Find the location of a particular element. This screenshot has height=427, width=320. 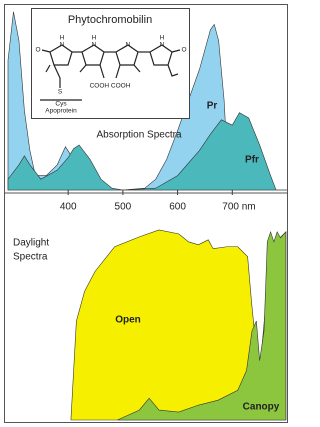

chart-title: Daylight is located at coordinates (31, 243).